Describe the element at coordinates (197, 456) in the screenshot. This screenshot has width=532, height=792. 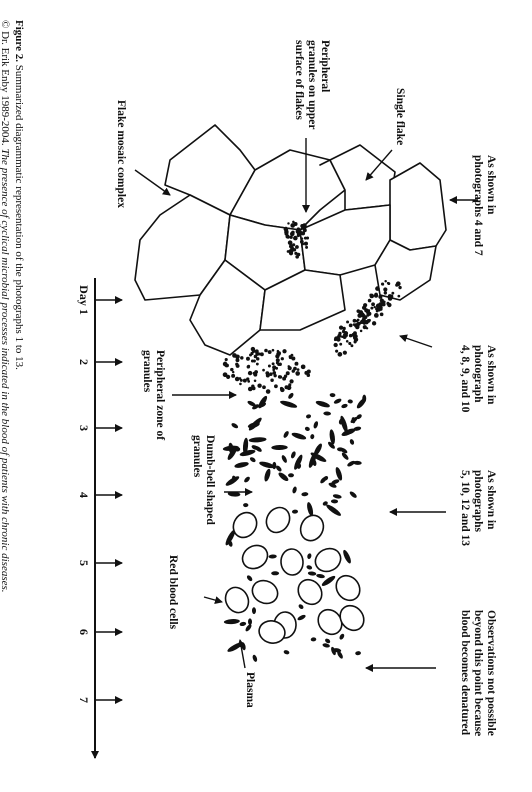
I see `annotation-line: granules` at that location.